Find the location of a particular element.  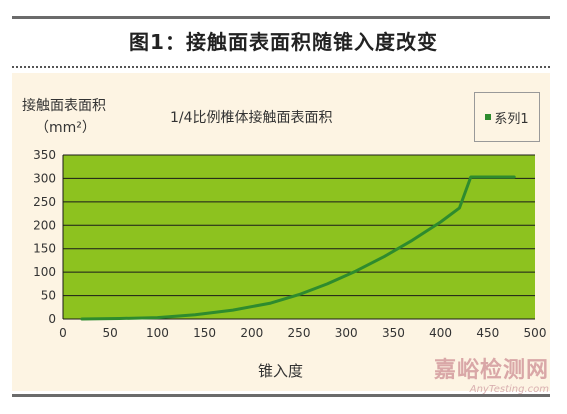

chart-title: 1/4比例椎体接触面表面积 is located at coordinates (251, 118).